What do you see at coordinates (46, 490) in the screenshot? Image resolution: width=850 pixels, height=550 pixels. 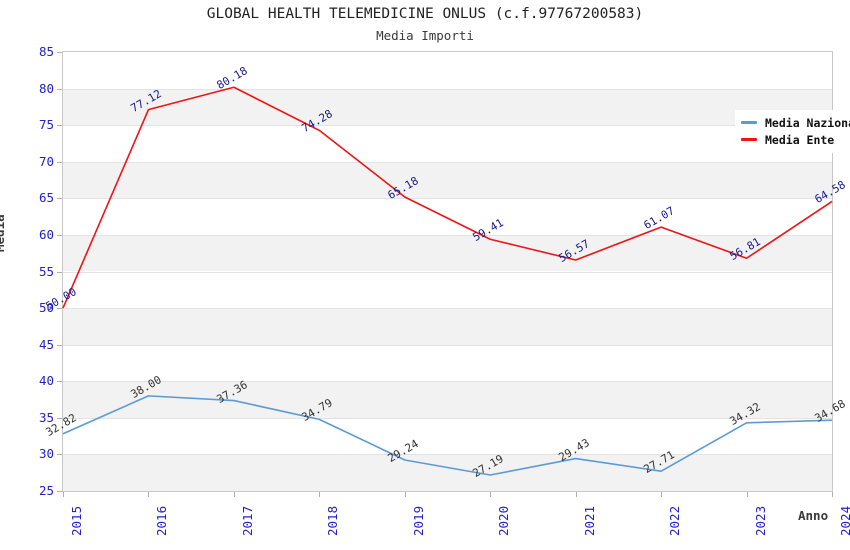 I see `y-tick-label: 25` at bounding box center [46, 490].